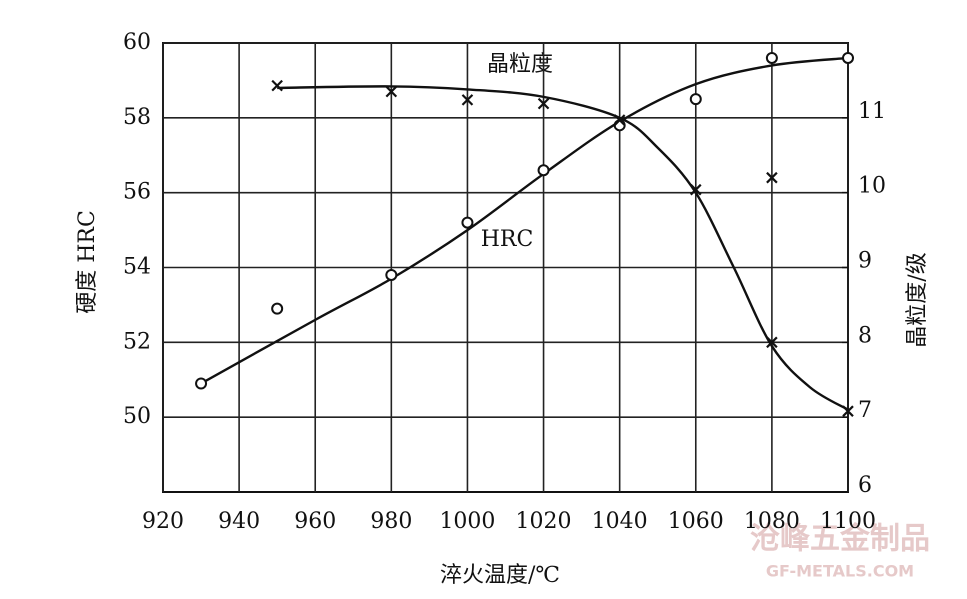 This screenshot has height=599, width=967. What do you see at coordinates (840, 539) in the screenshot?
I see `watermark-name: 沧峰五金制品` at bounding box center [840, 539].